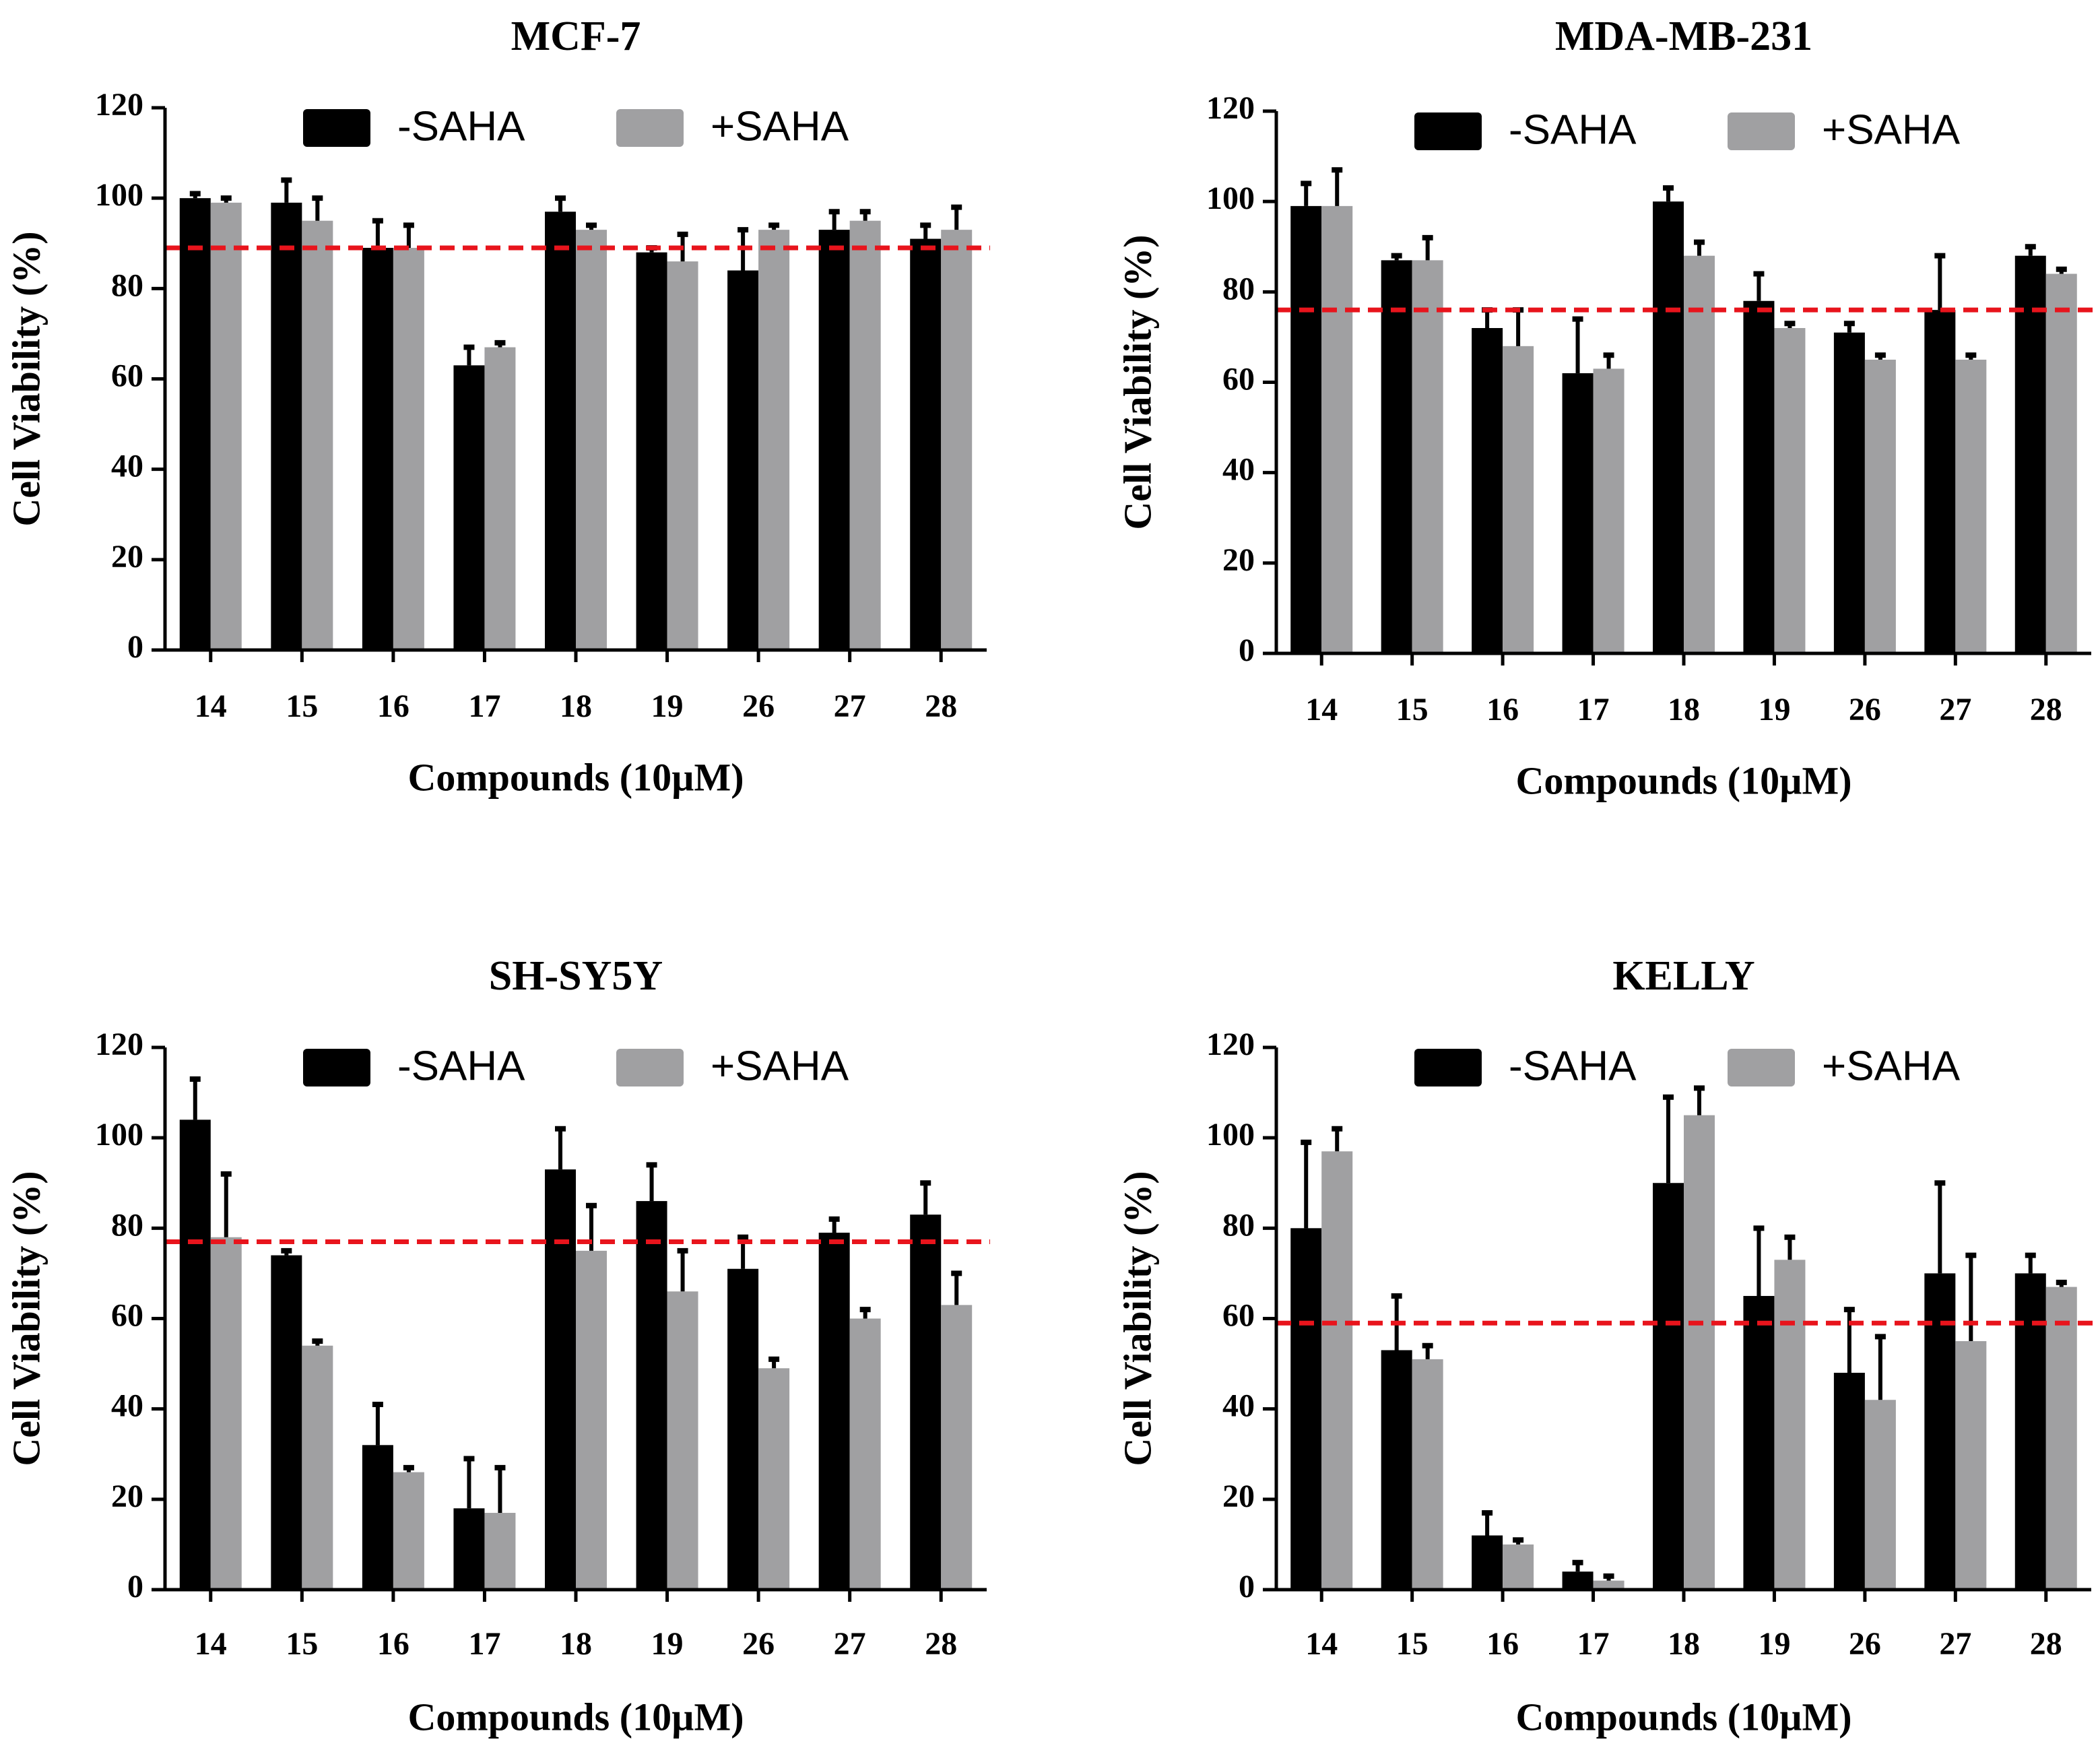 The width and height of the screenshot is (2100, 1752). Describe the element at coordinates (1593, 709) in the screenshot. I see `x-tick-label: 17` at that location.